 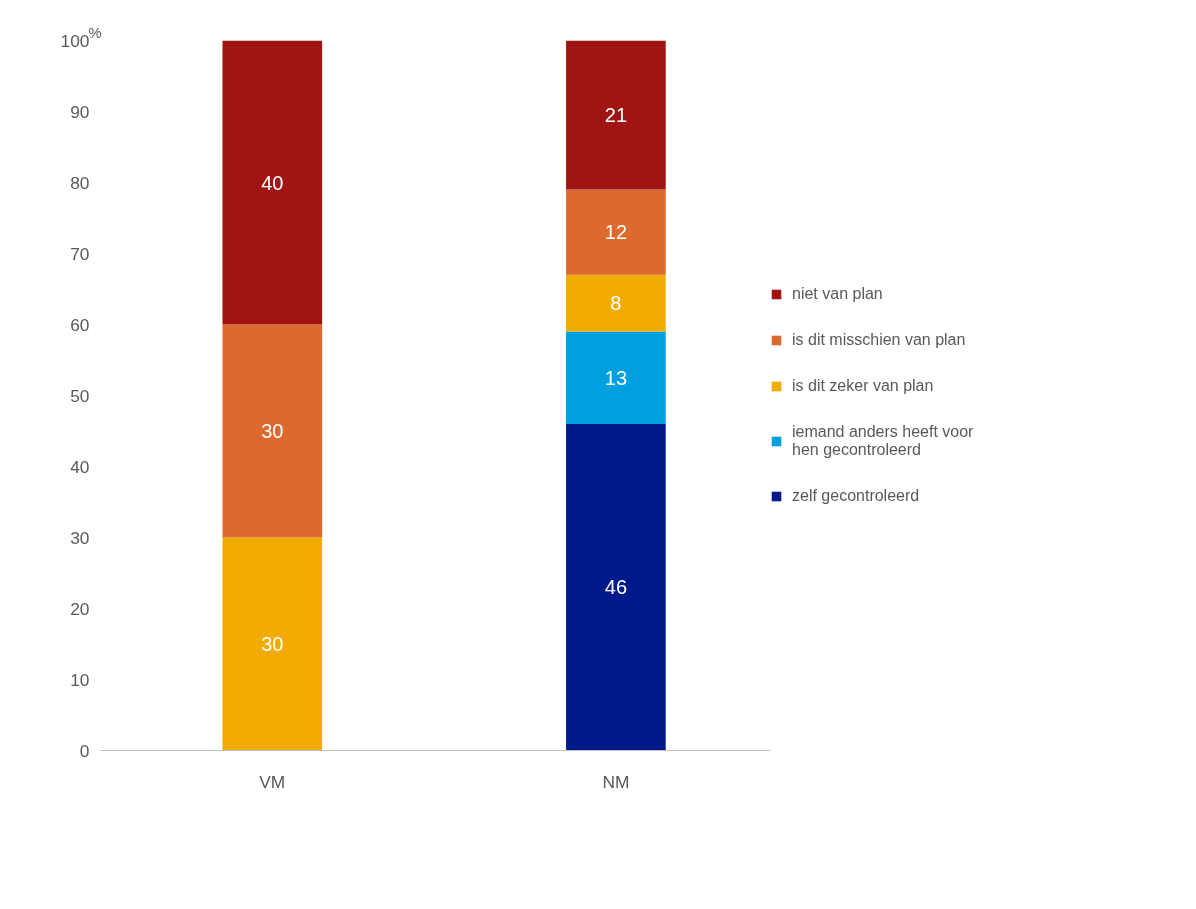 What do you see at coordinates (879, 340) in the screenshot?
I see `legend-label: is dit misschien van plan` at bounding box center [879, 340].